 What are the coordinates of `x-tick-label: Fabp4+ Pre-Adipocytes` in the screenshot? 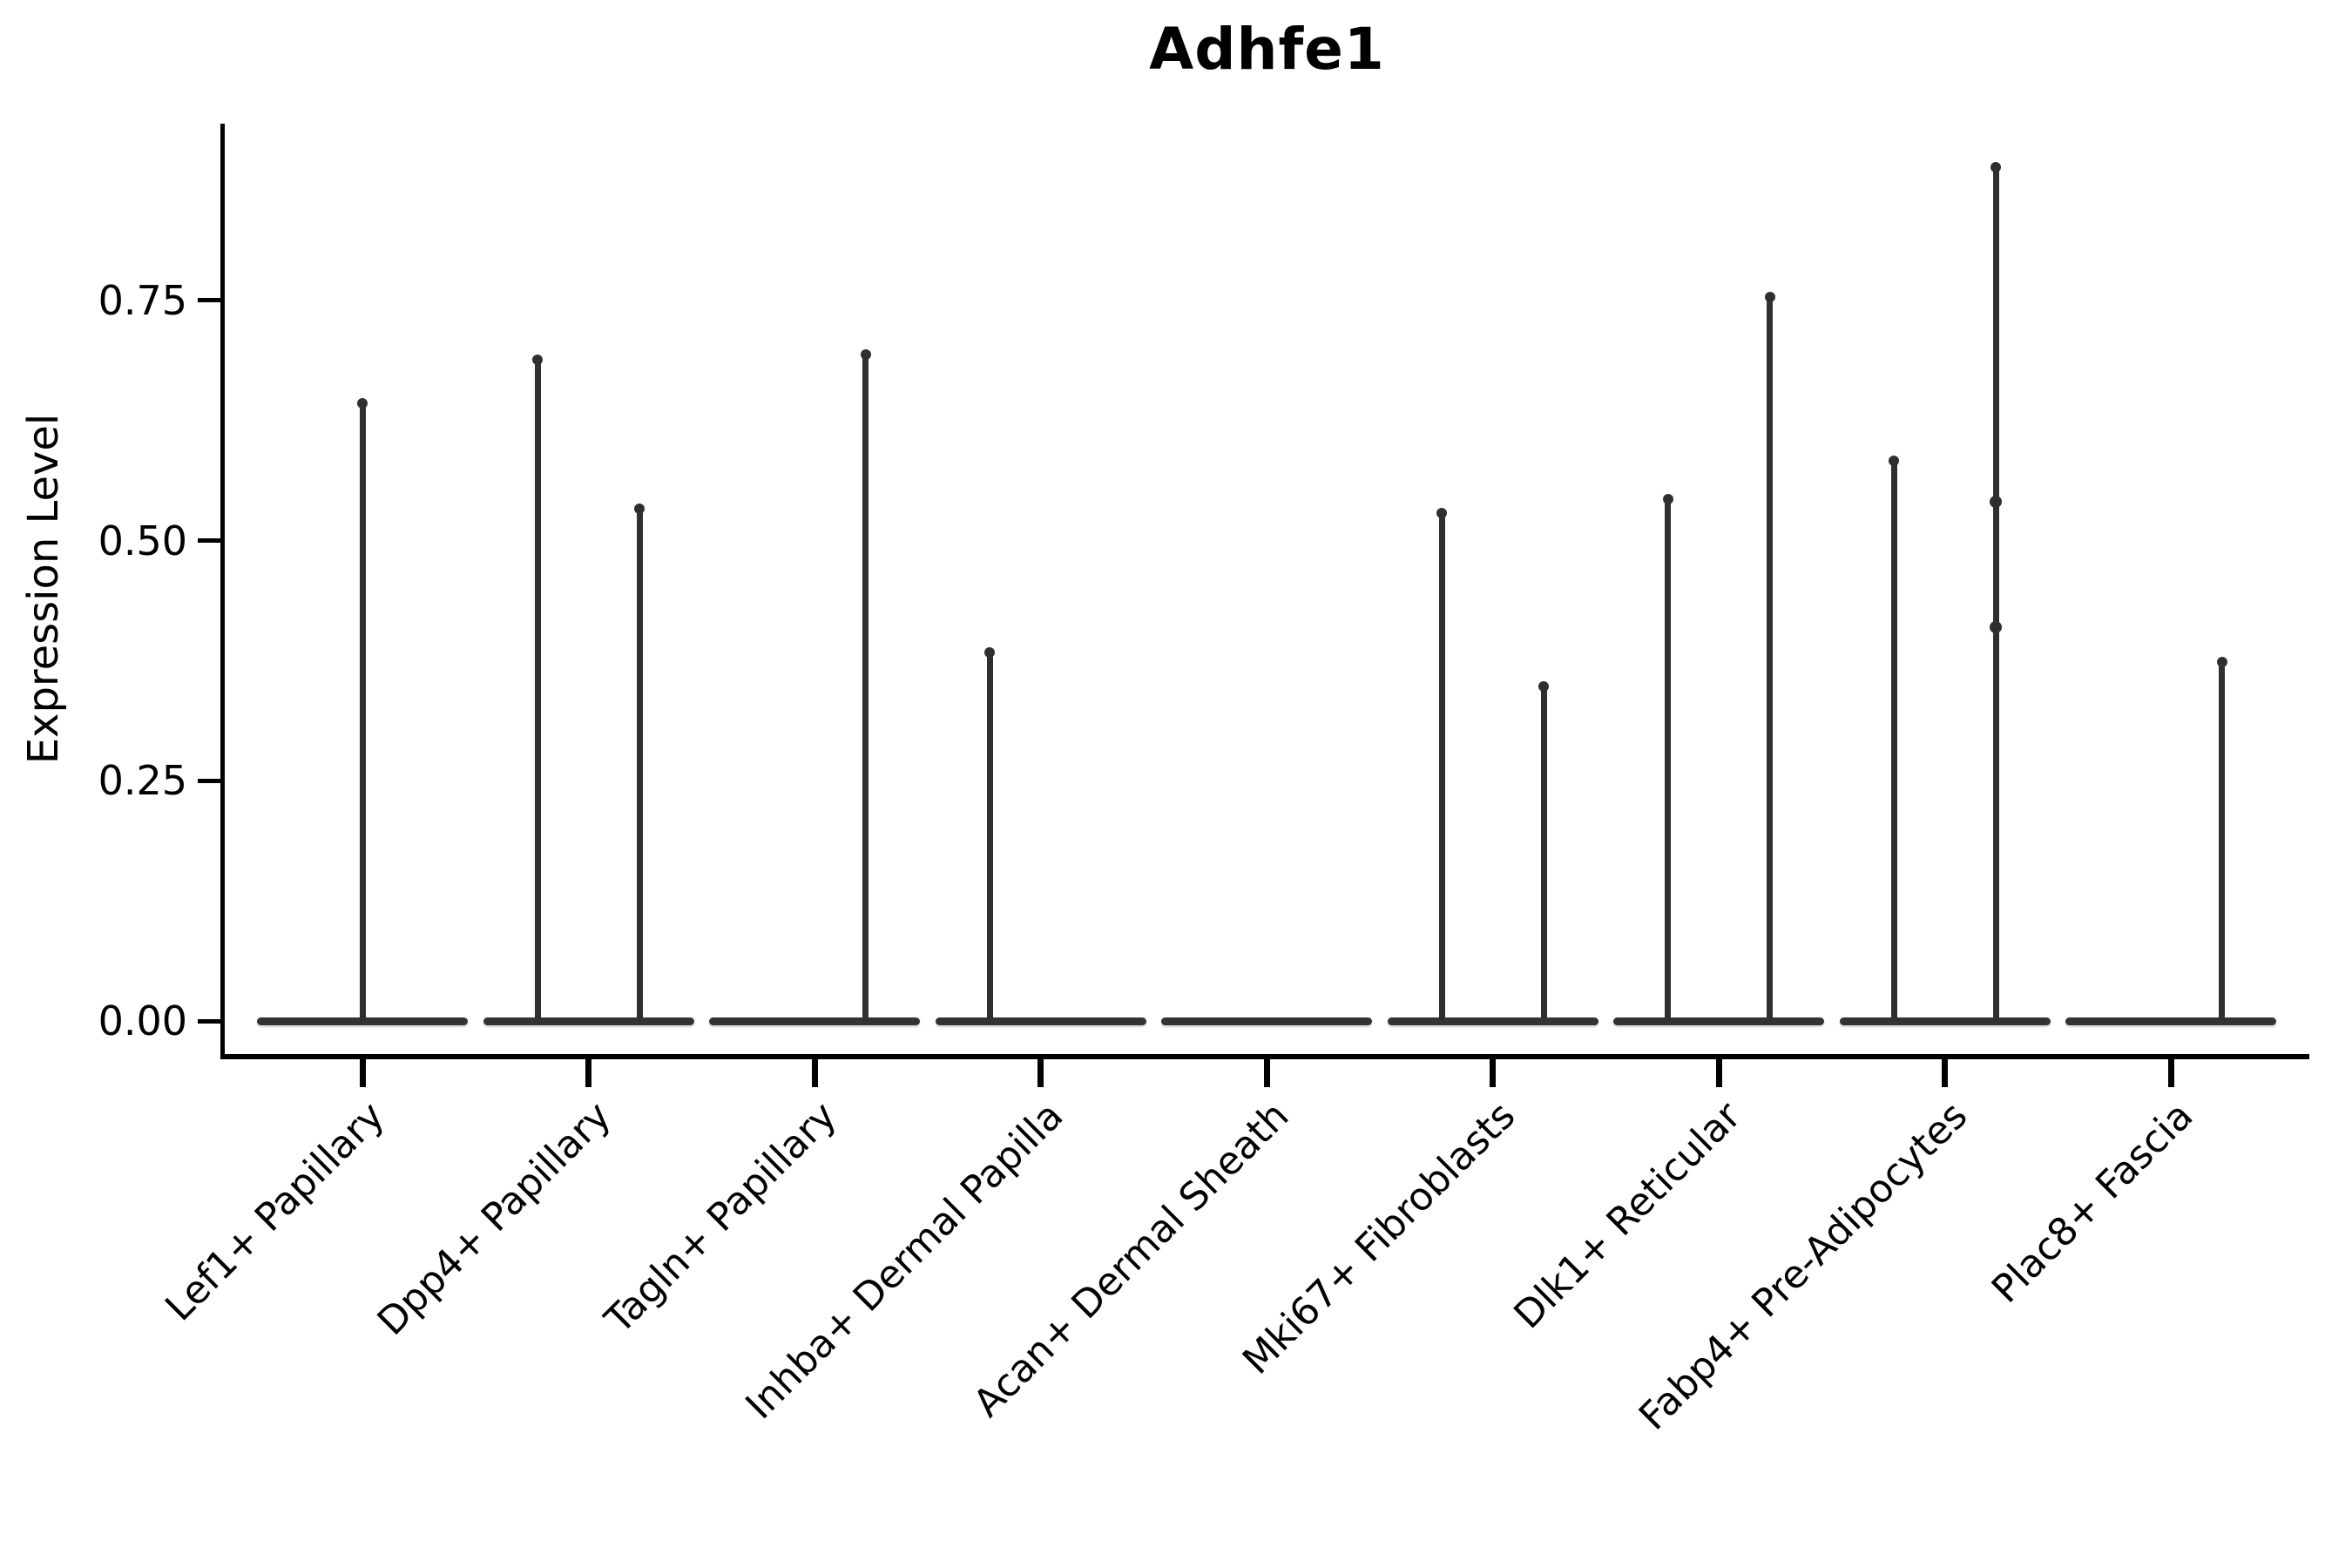 It's located at (1803, 1266).